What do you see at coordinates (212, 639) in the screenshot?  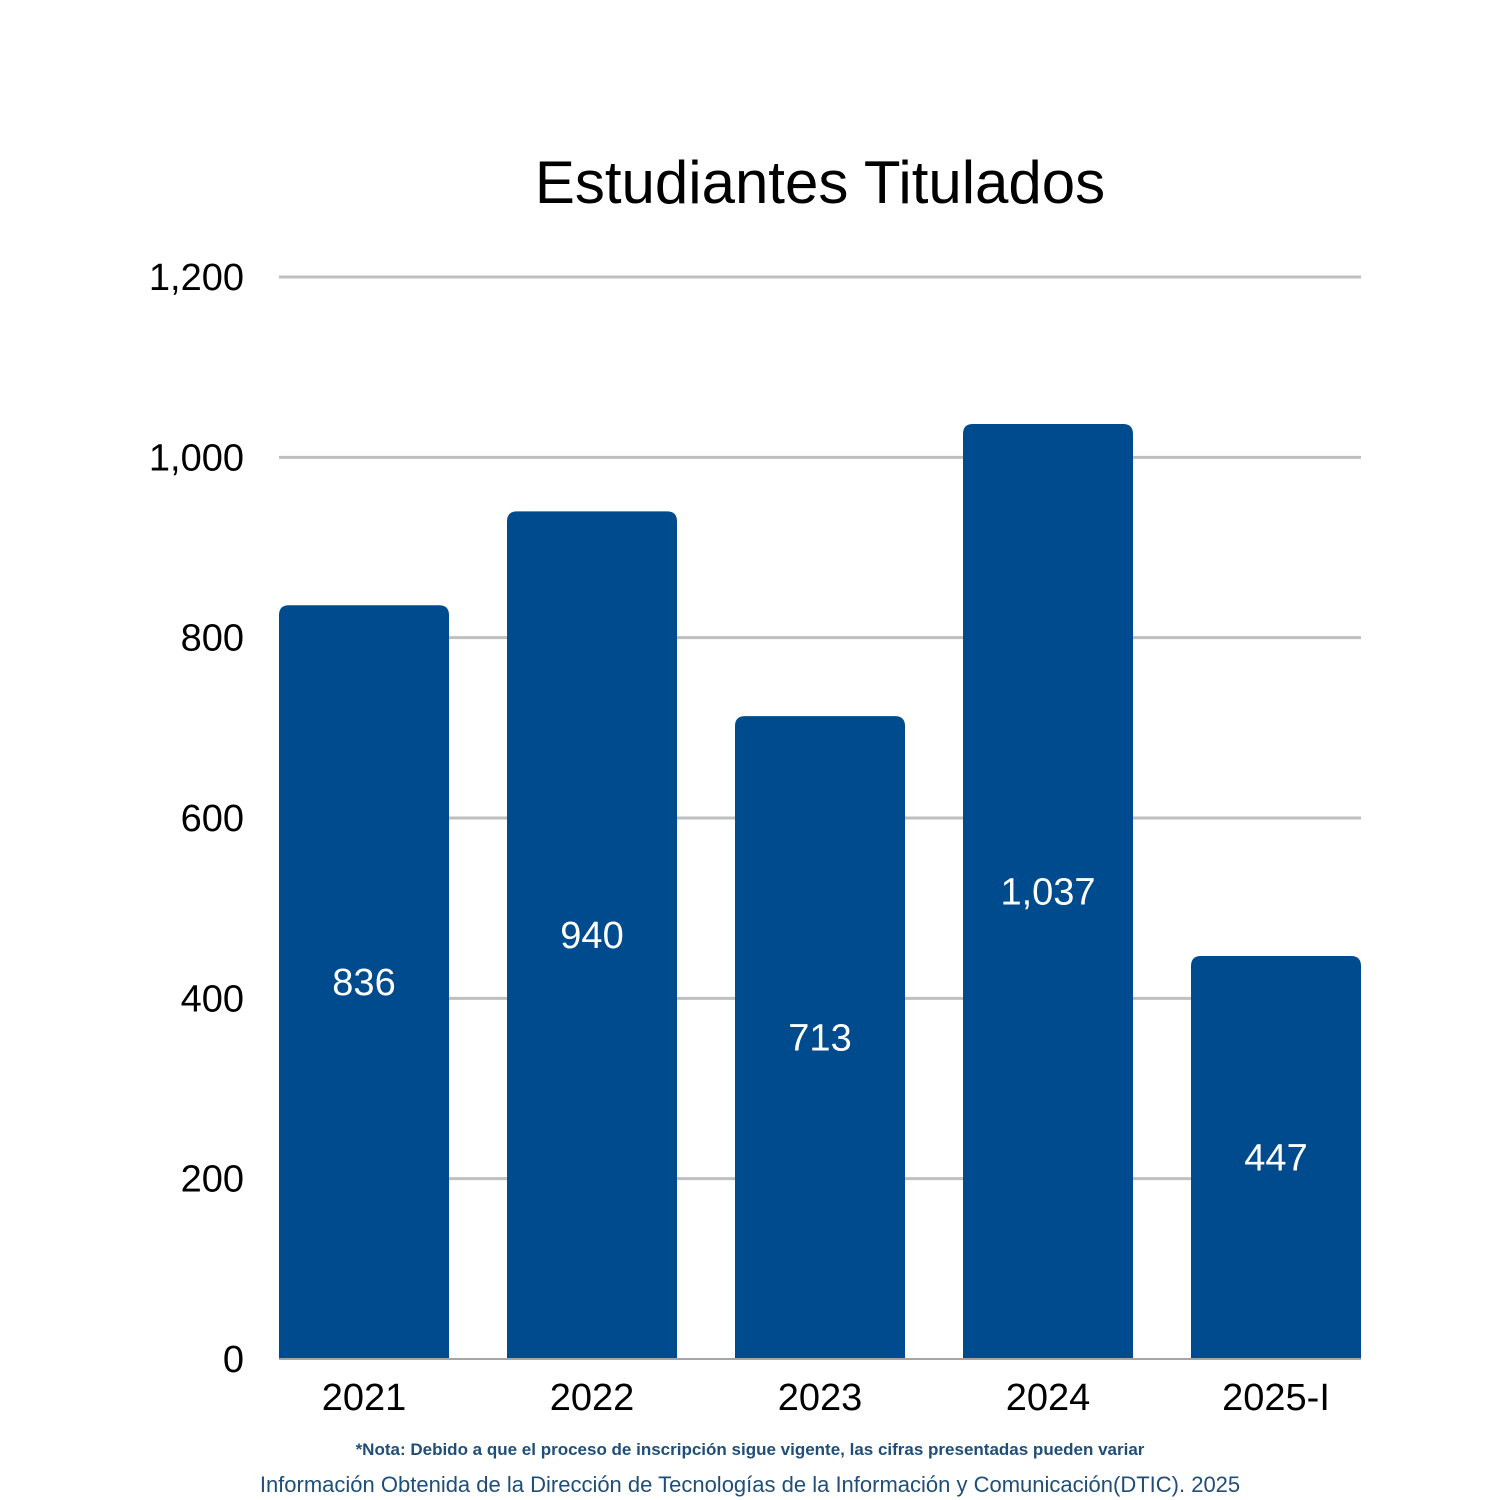 I see `y-tick-label: 800` at bounding box center [212, 639].